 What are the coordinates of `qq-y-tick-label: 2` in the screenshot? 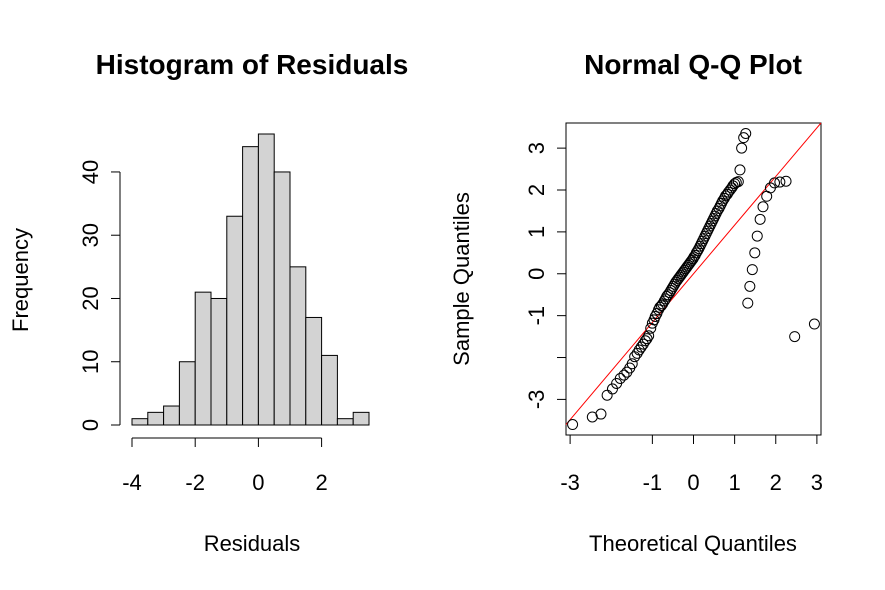 It's located at (536, 190).